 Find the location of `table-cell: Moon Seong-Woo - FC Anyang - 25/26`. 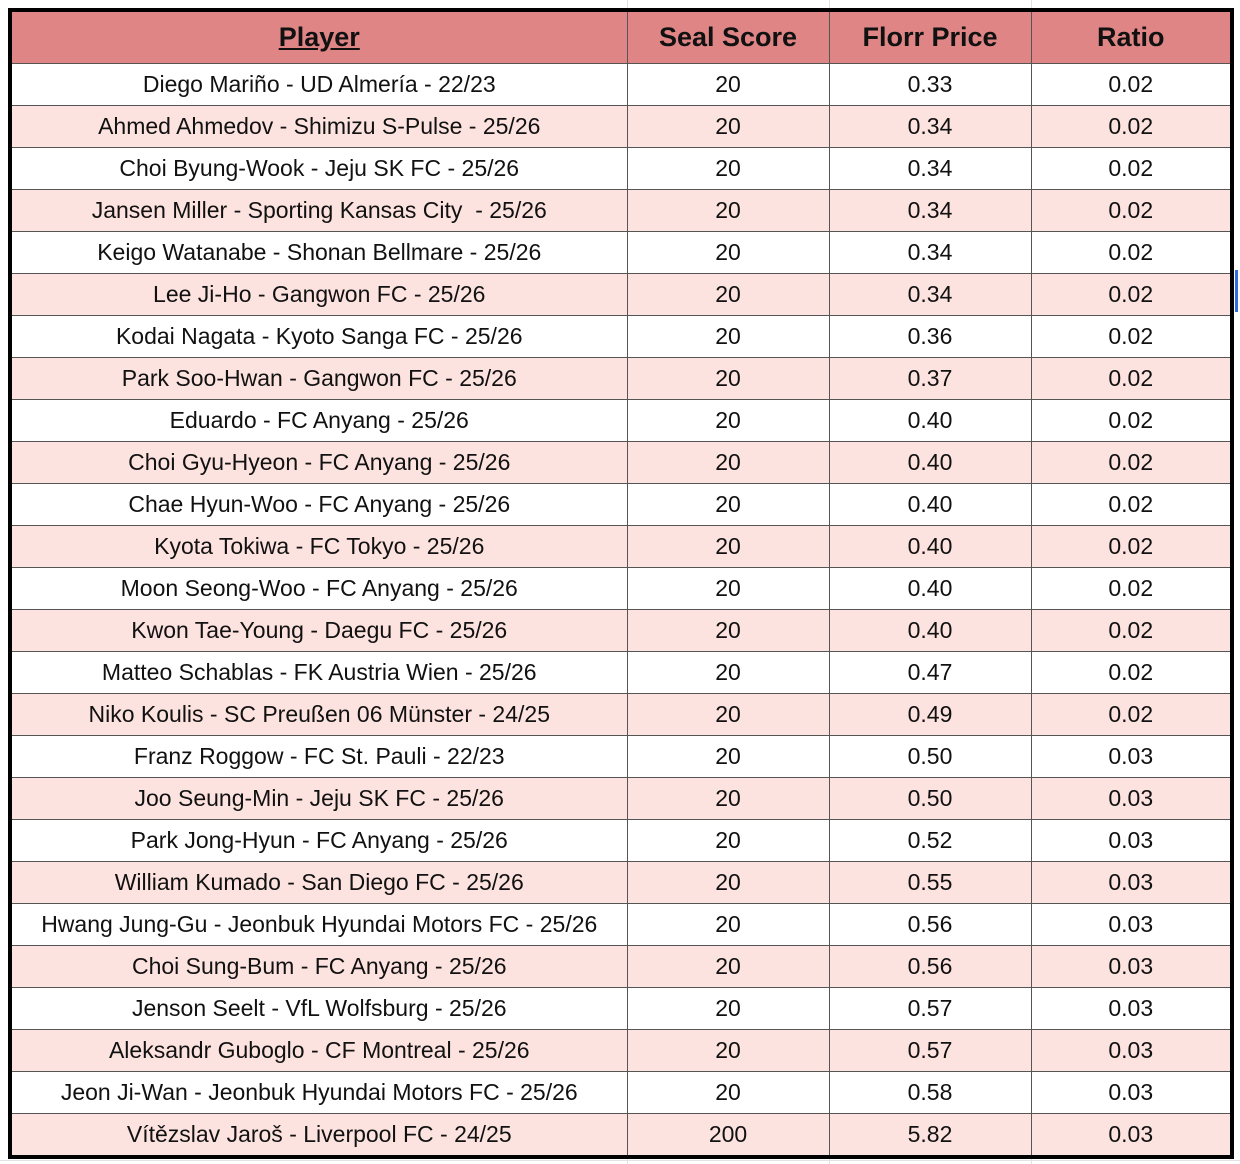

table-cell: Moon Seong-Woo - FC Anyang - 25/26 is located at coordinates (318, 588).